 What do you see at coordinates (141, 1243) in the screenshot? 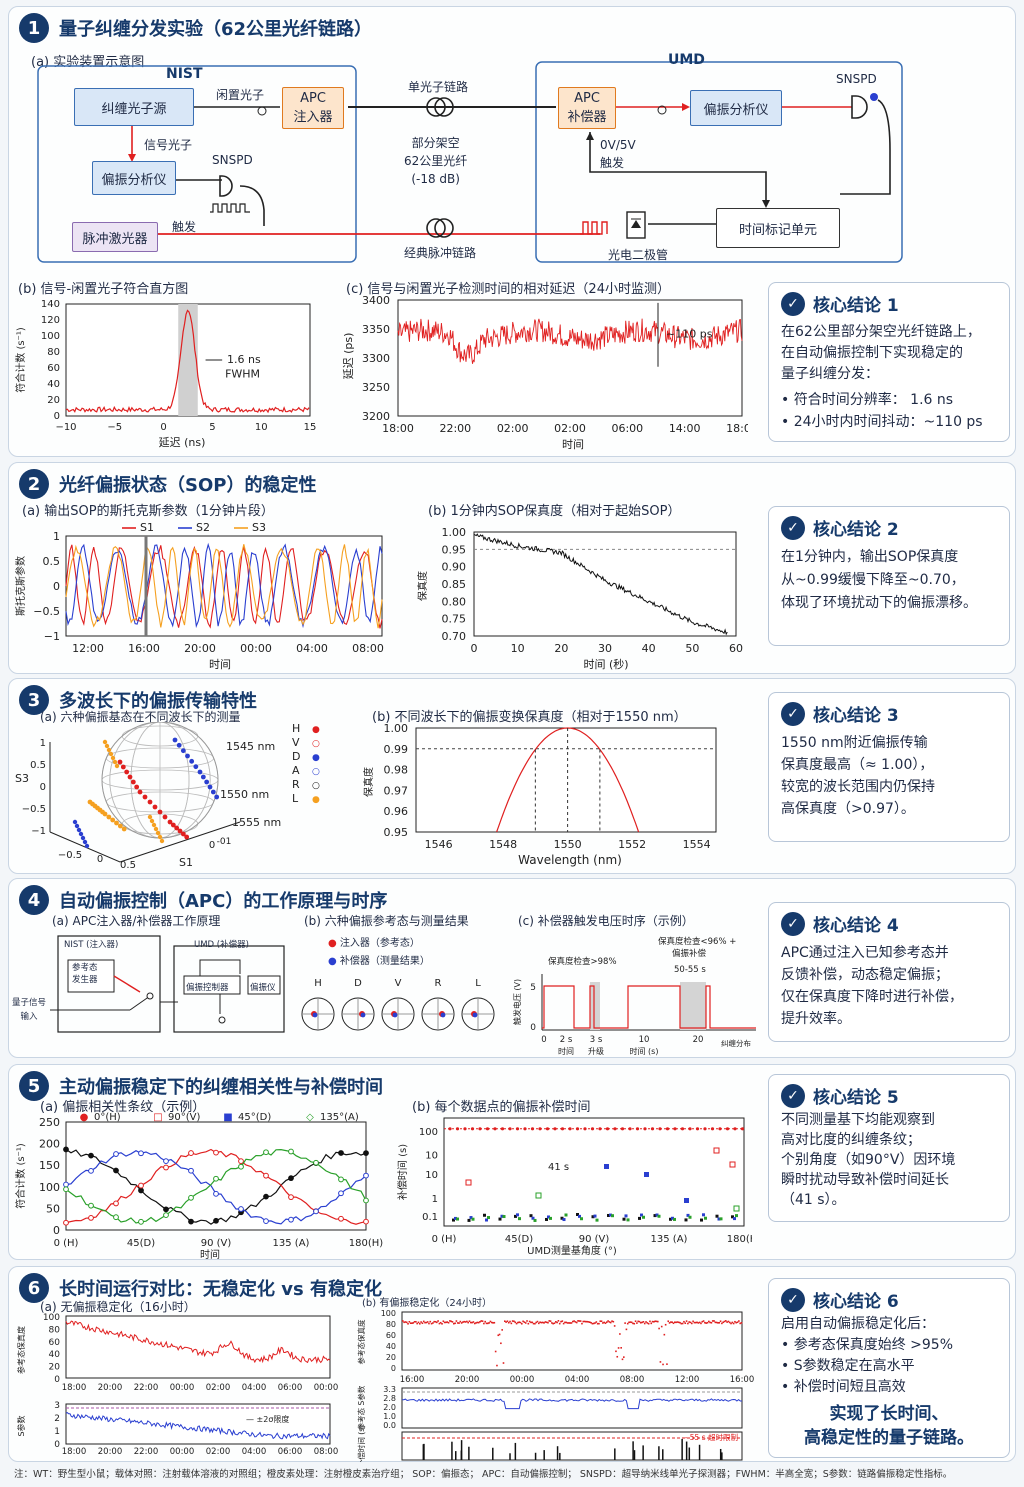
I see `x-tick-label: 45(D)` at bounding box center [141, 1243].